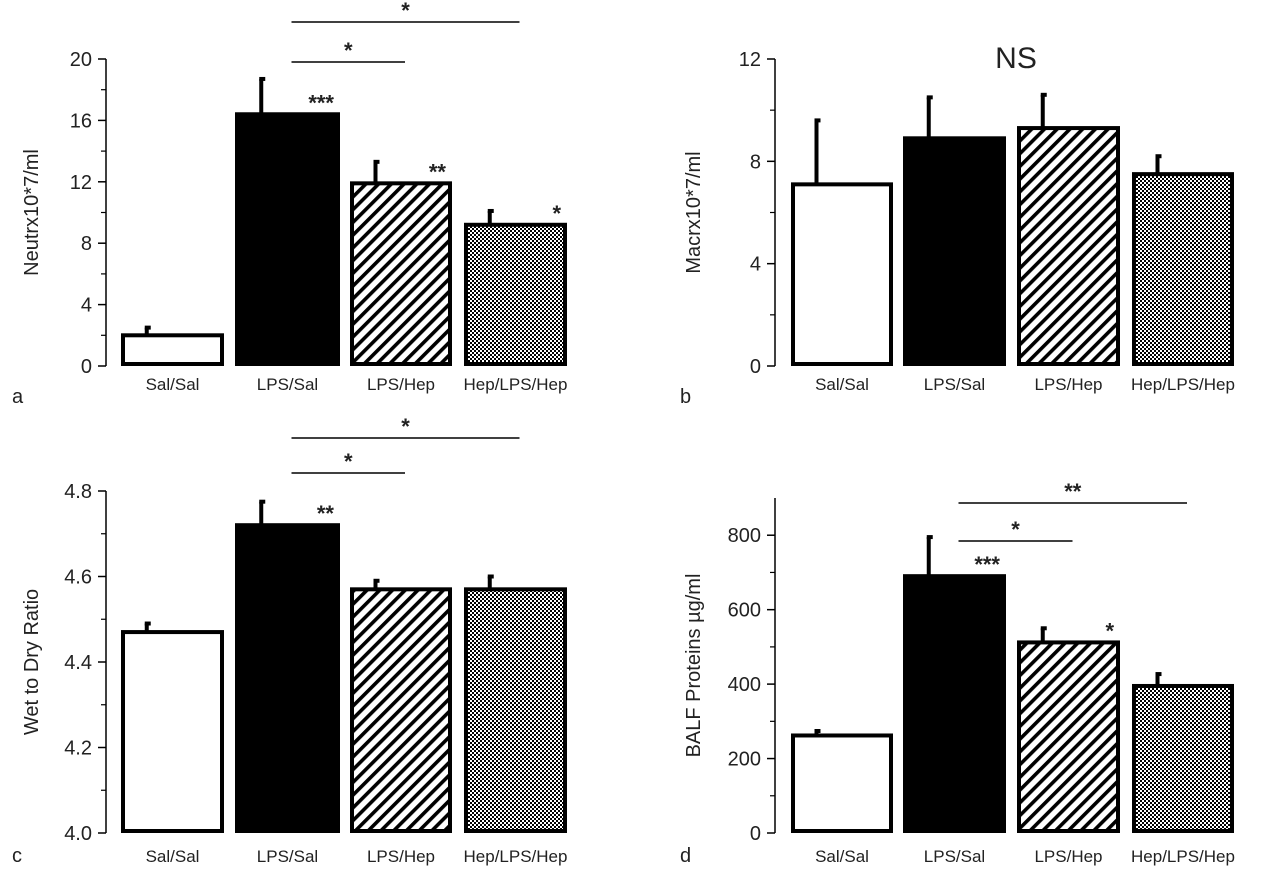 This screenshot has height=870, width=1264. What do you see at coordinates (694, 212) in the screenshot?
I see `y-axis-label: Macrx10*7/ml` at bounding box center [694, 212].